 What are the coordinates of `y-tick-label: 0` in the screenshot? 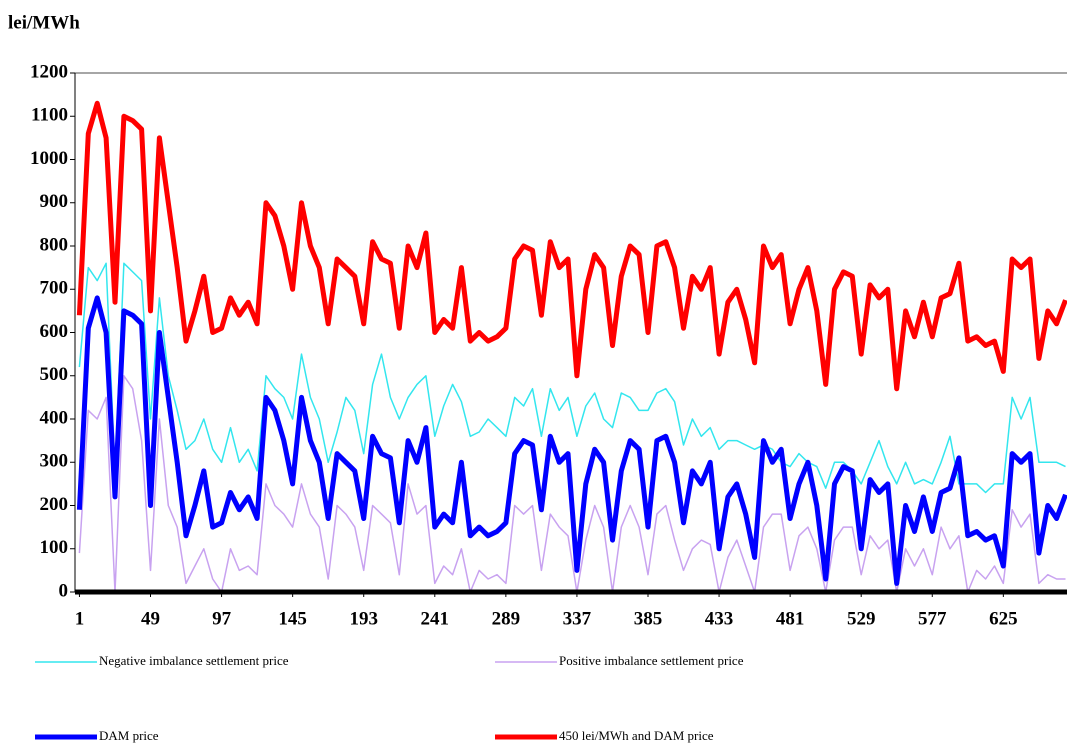 It's located at (64, 590).